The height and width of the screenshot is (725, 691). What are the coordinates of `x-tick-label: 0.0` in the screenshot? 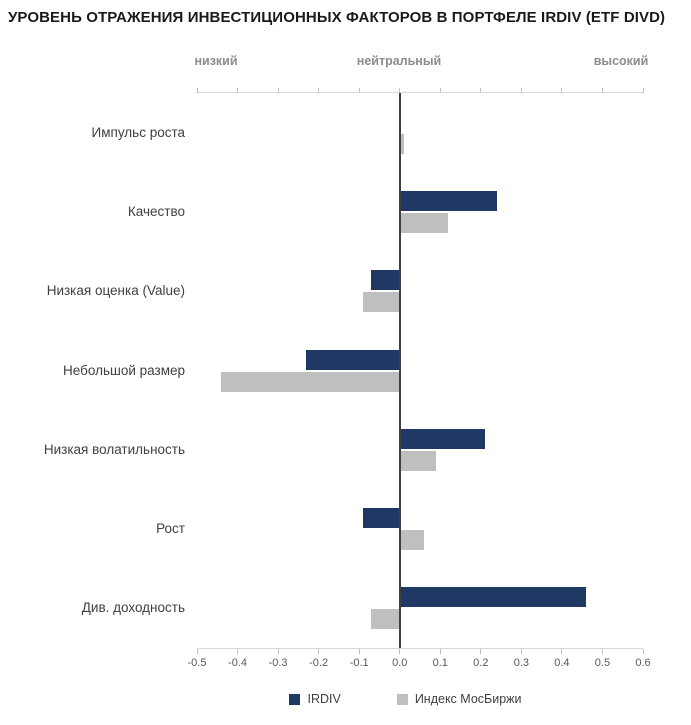 It's located at (400, 663).